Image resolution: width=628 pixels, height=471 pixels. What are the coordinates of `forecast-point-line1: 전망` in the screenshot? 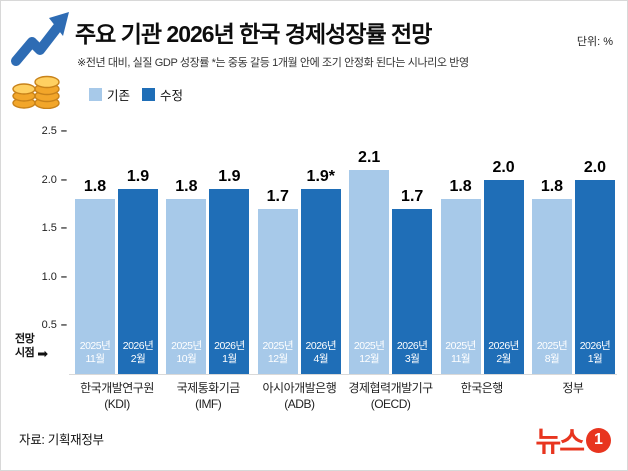 It's located at (25, 339).